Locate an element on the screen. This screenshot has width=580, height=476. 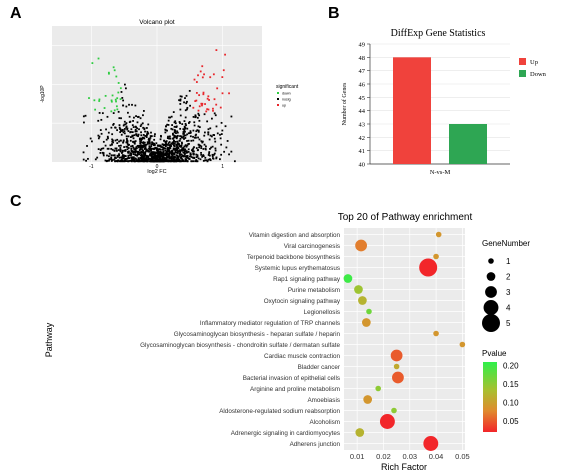
gene-number-legend-label: 5 is located at coordinates (508, 323).